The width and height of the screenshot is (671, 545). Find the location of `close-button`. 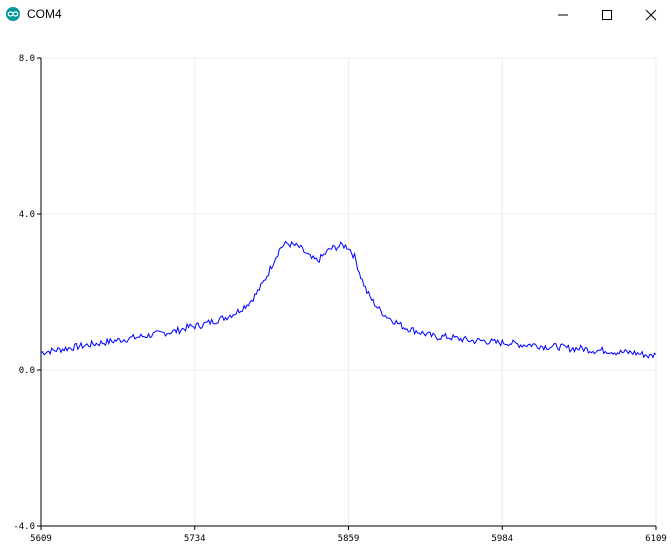

close-button is located at coordinates (649, 15).